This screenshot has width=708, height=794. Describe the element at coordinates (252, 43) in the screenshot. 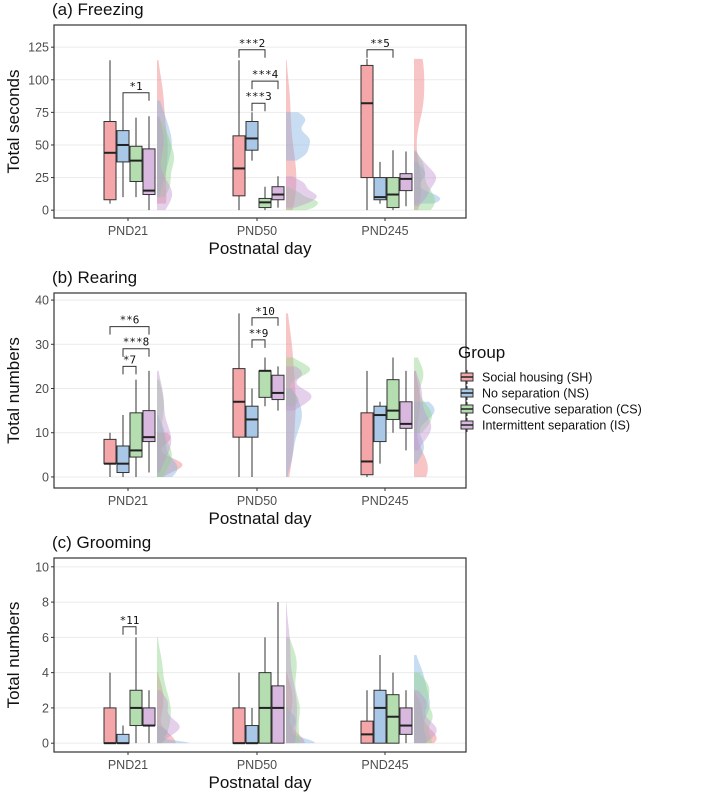

I see `significance-label: ***2` at that location.